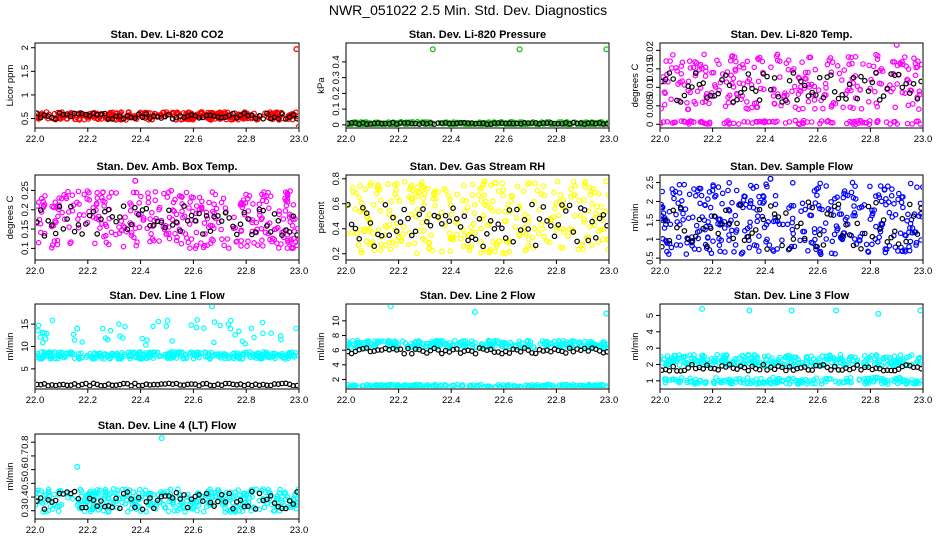  What do you see at coordinates (605, 49) in the screenshot?
I see `outlier-point` at bounding box center [605, 49].